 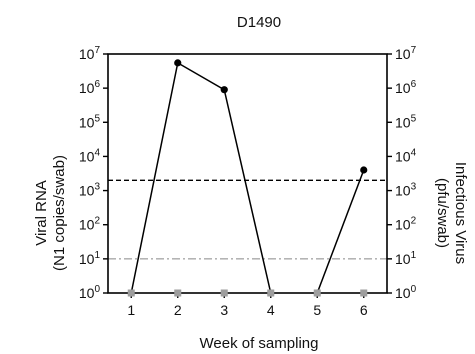 I want to click on x-tick-label-2: 3, so click(x=224, y=310).